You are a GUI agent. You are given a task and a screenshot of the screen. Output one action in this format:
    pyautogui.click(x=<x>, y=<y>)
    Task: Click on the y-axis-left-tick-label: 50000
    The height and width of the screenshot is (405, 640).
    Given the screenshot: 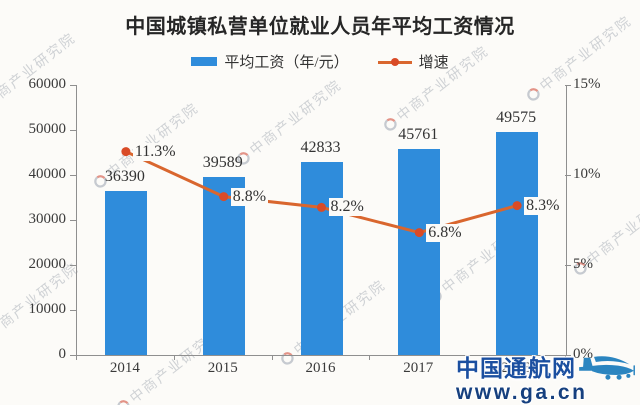 What is the action you would take?
    pyautogui.click(x=47, y=129)
    